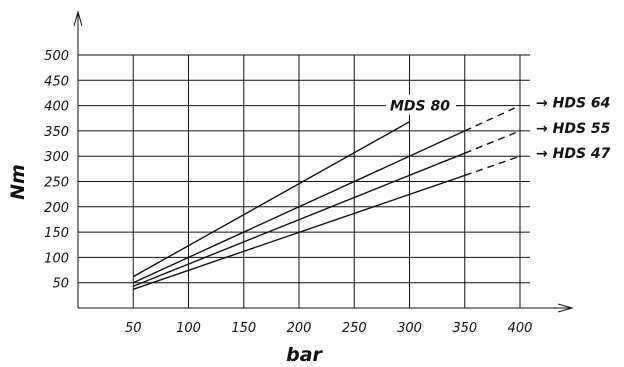 This screenshot has width=624, height=367. Describe the element at coordinates (56, 107) in the screenshot. I see `y-tick-label: 400` at that location.